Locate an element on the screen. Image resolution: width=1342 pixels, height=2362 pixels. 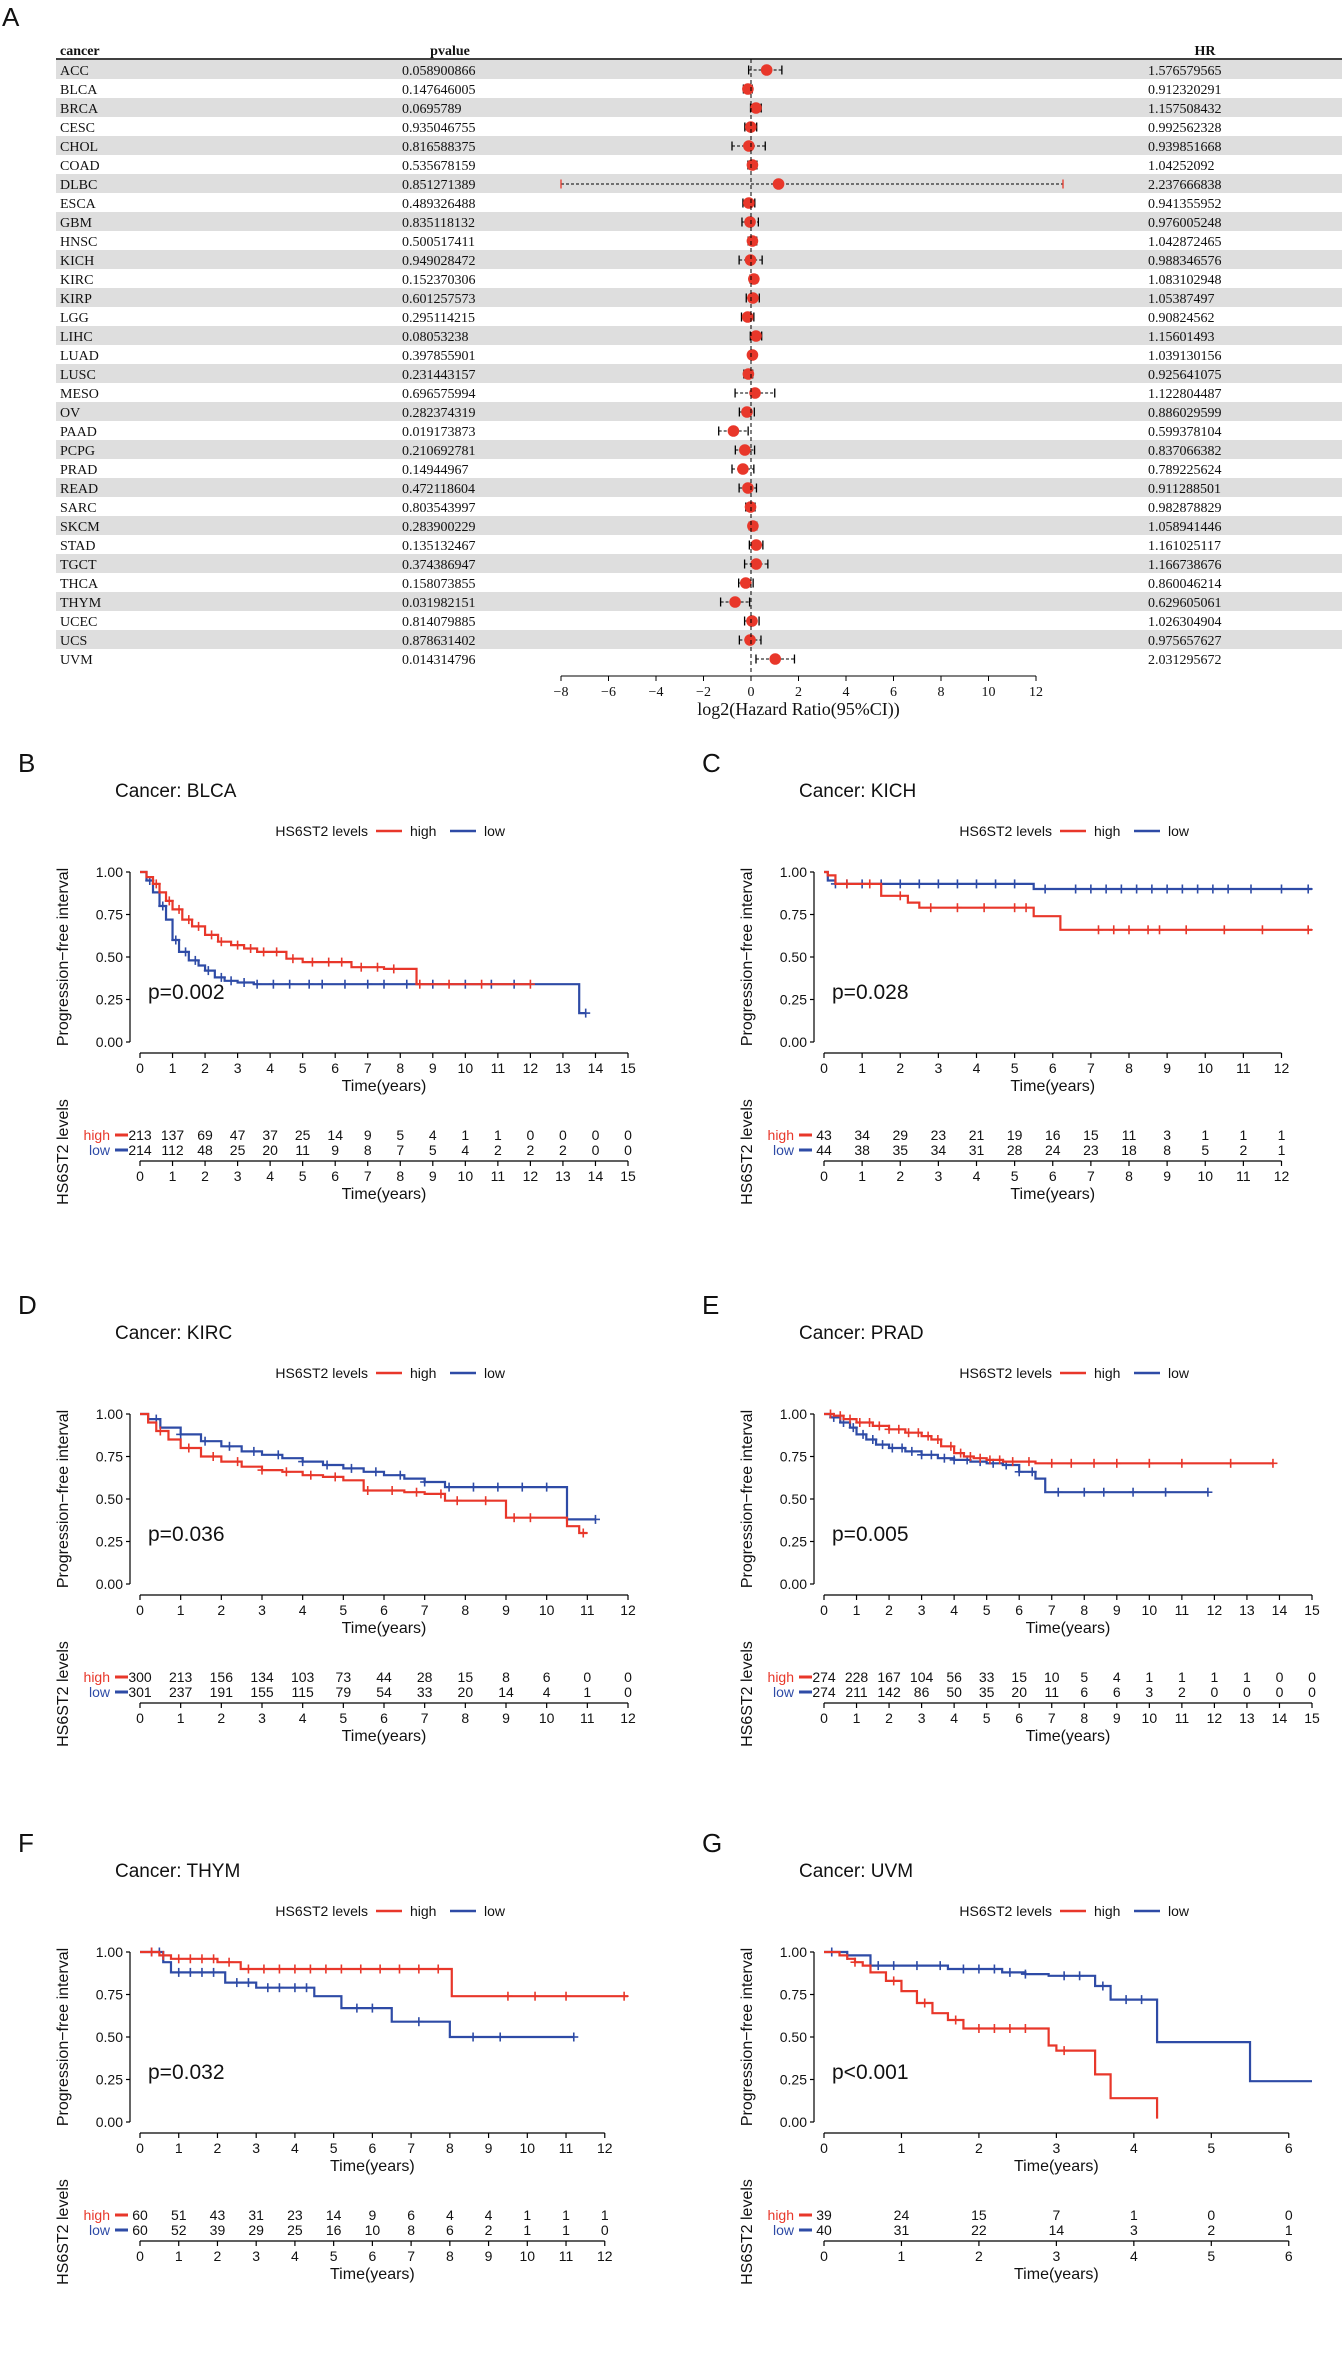
x-tick-label: 10 is located at coordinates (528, 2148).